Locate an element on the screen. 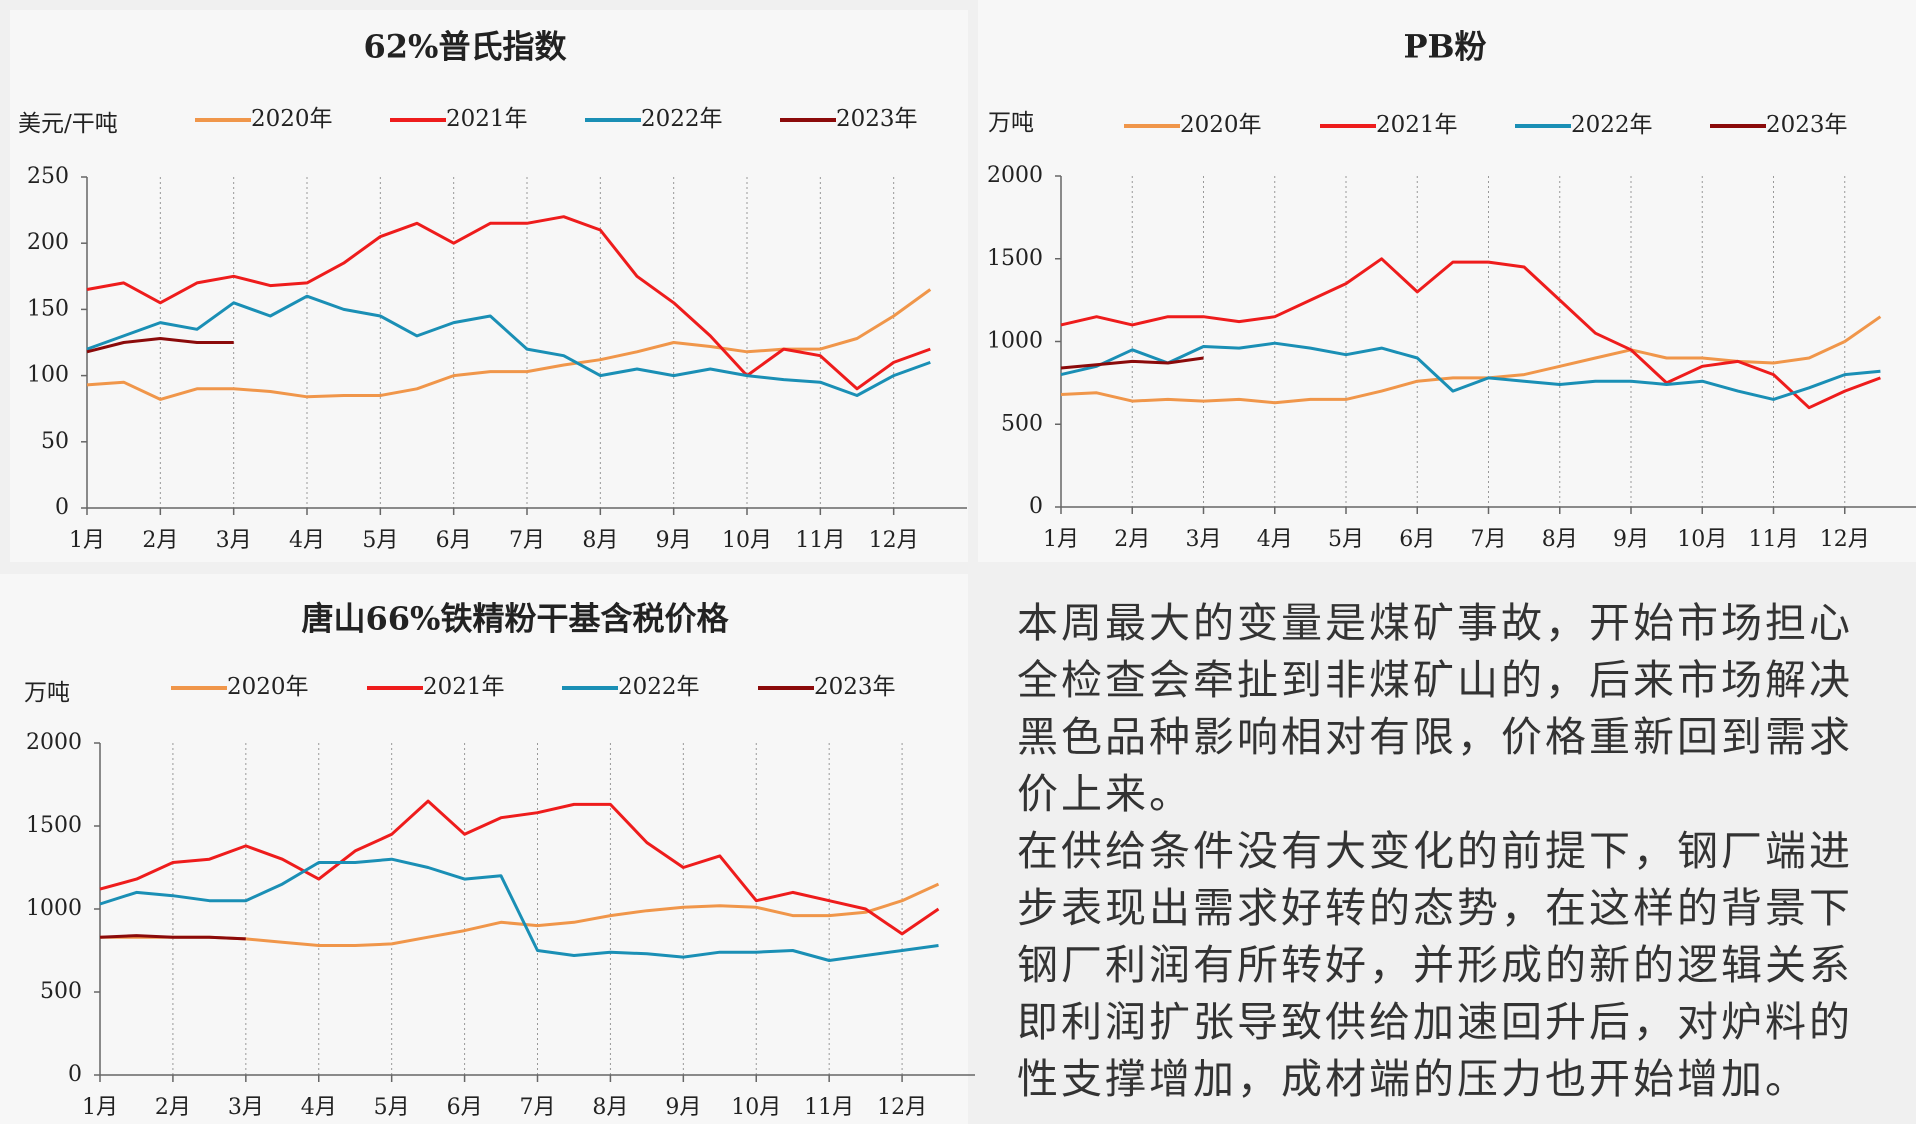  y-tick-label: 50 is located at coordinates (55, 441).